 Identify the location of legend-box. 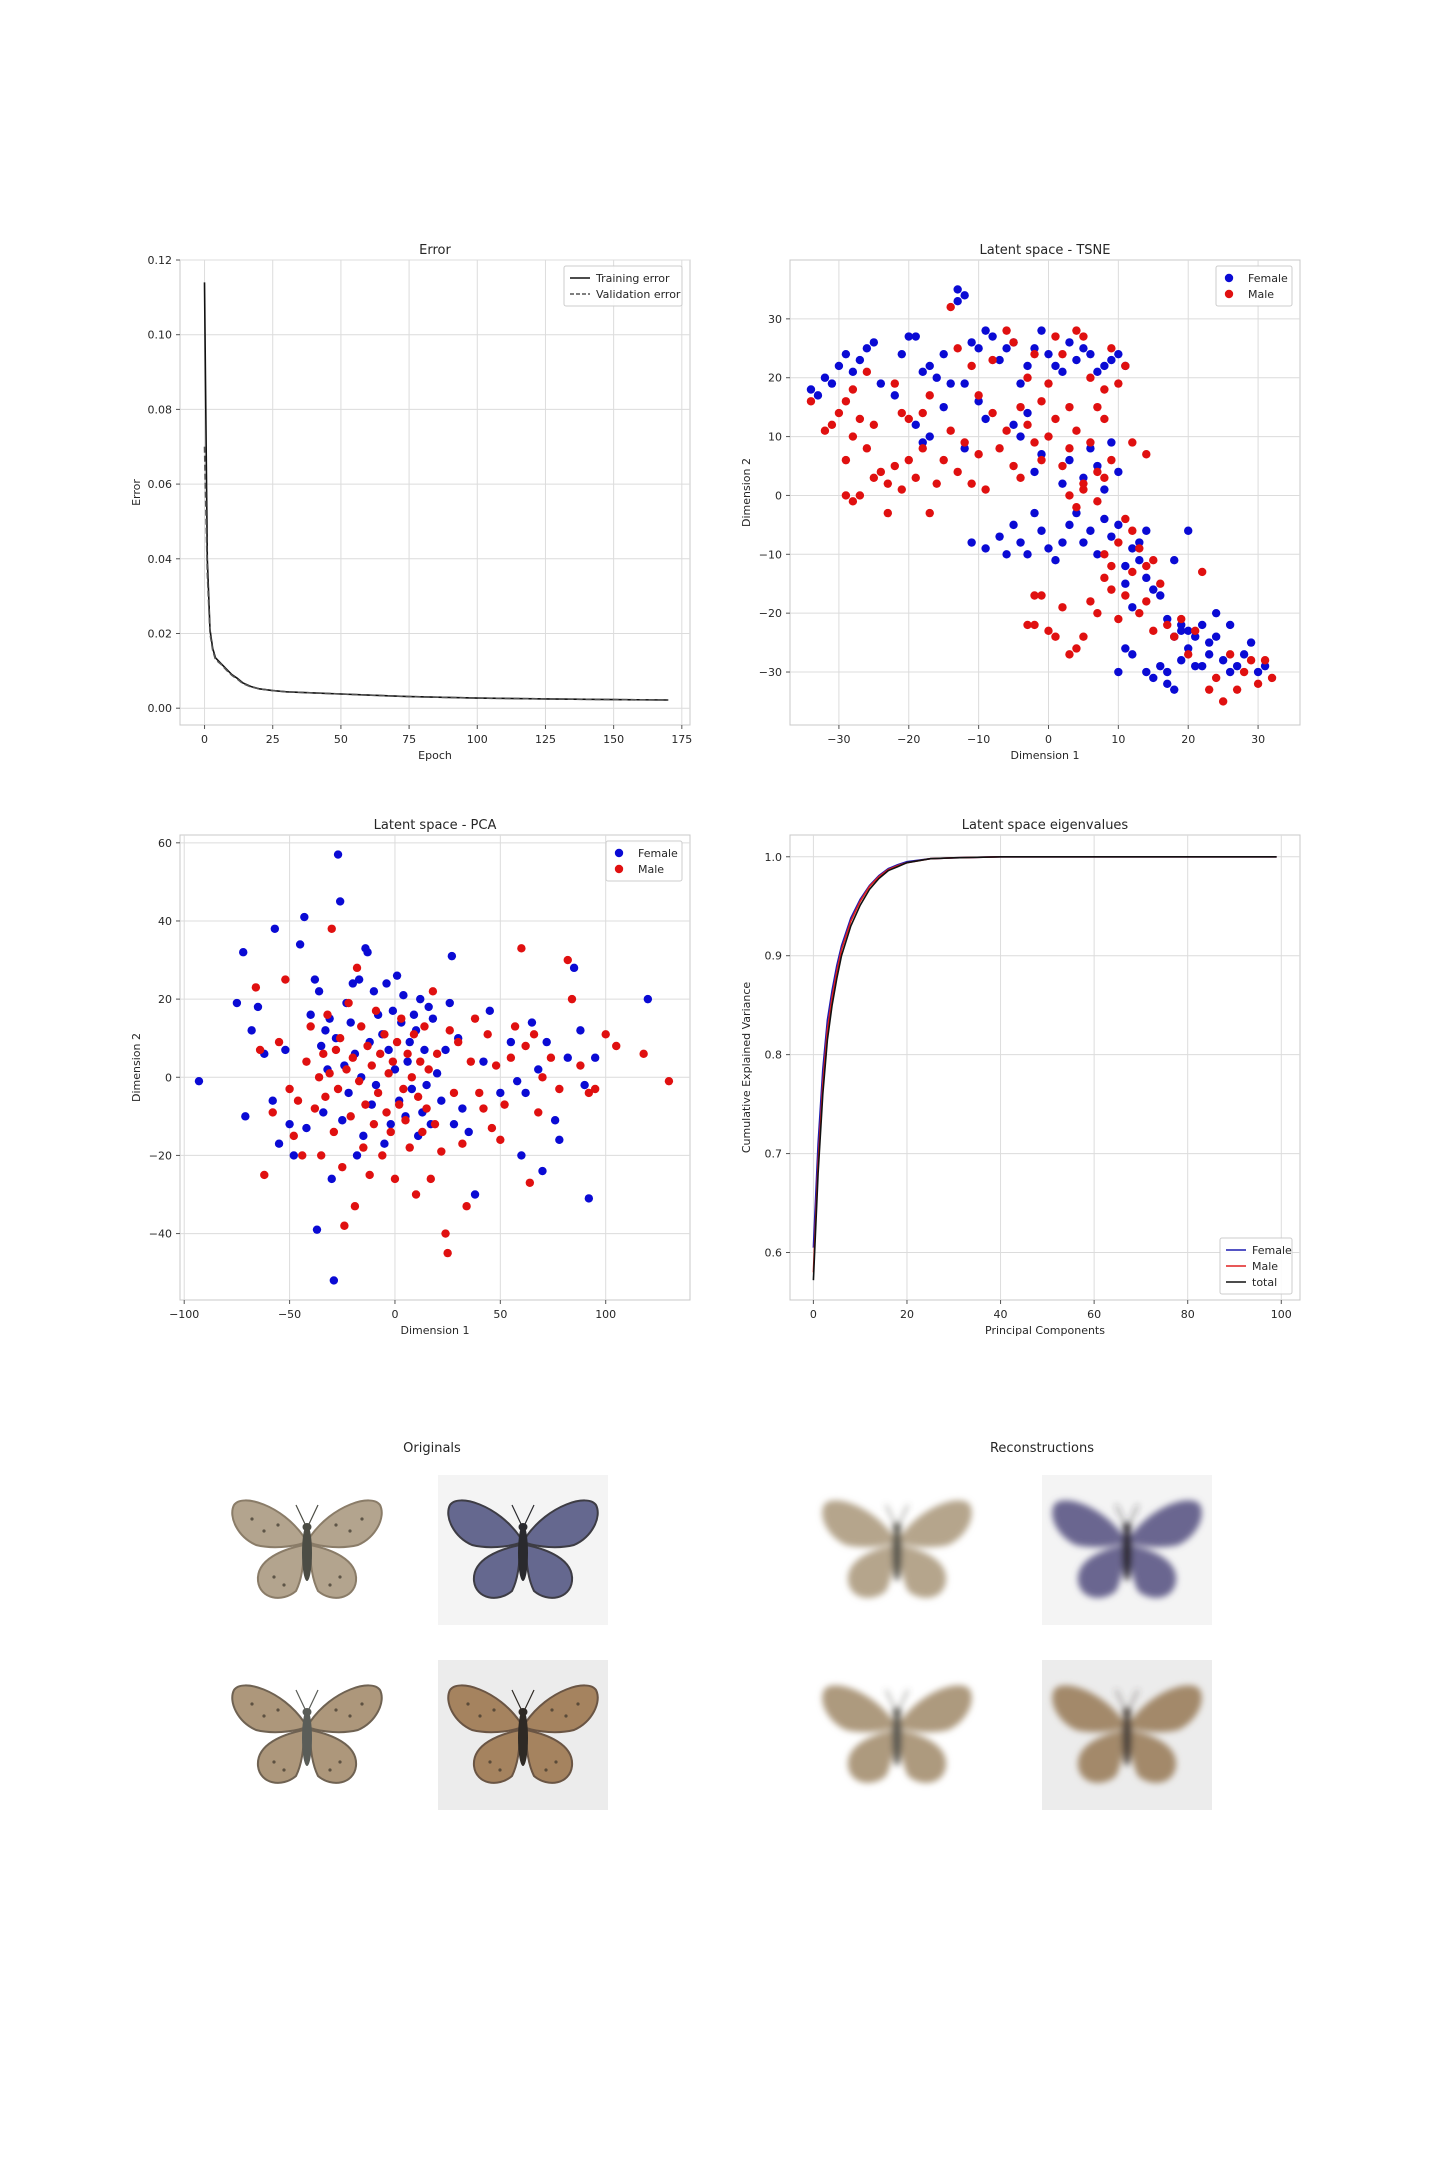
(623, 286).